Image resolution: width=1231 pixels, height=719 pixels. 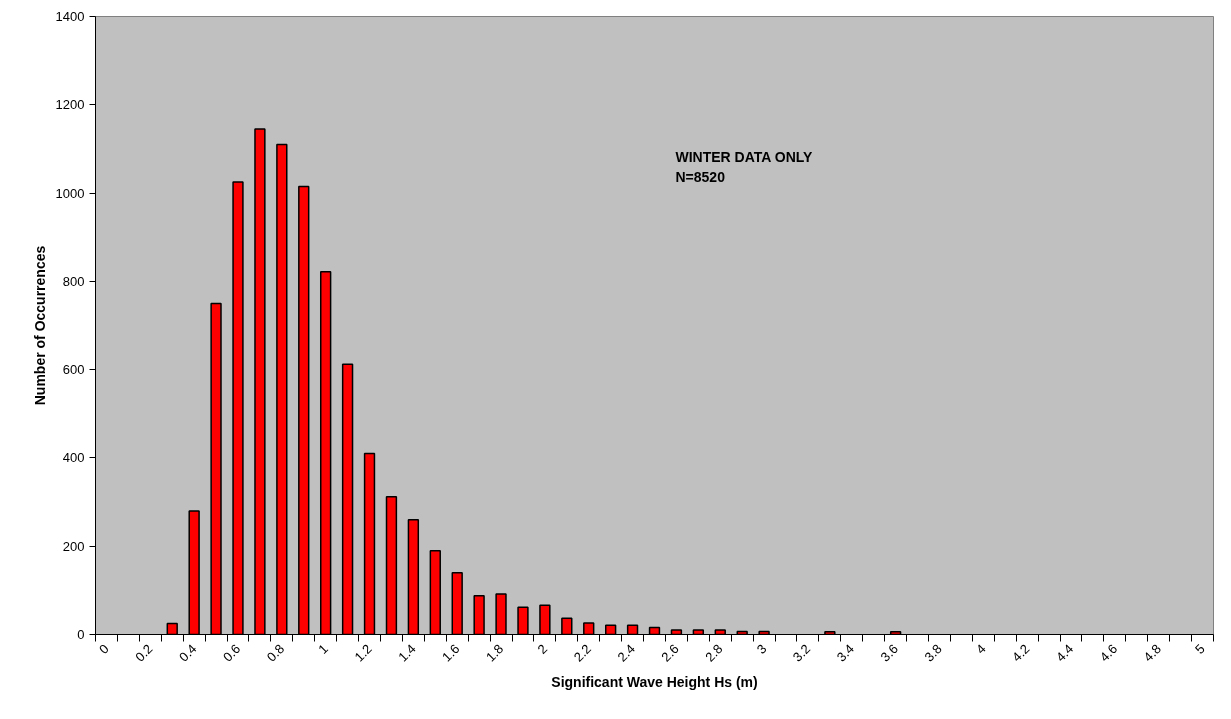 I want to click on x-tick-label: 2.6, so click(x=670, y=653).